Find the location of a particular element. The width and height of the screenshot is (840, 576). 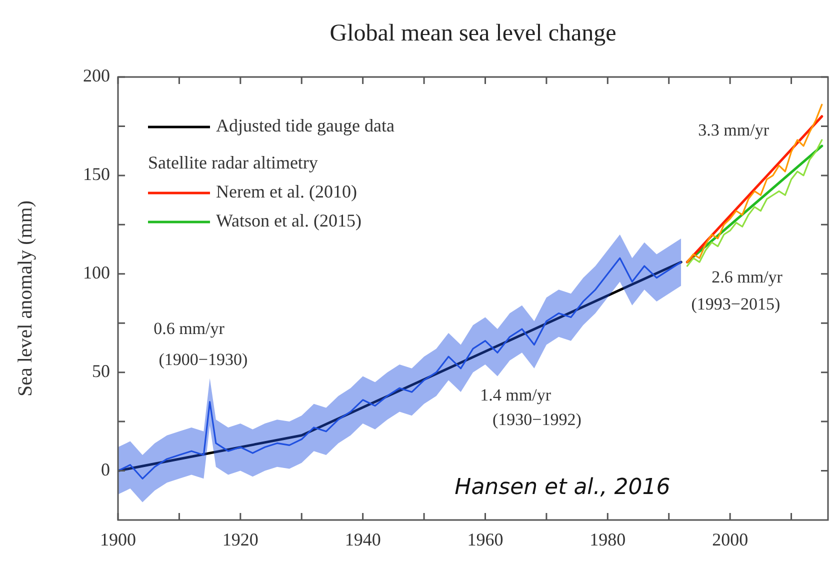

y-axis-title: Sea level anomaly (mm) is located at coordinates (25, 298).